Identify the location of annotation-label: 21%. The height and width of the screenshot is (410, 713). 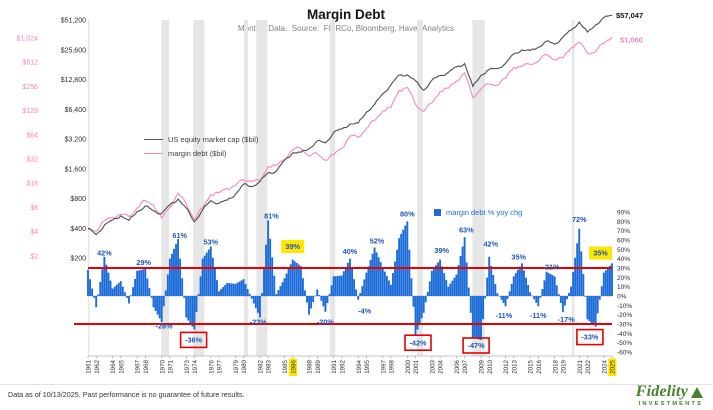
(552, 267).